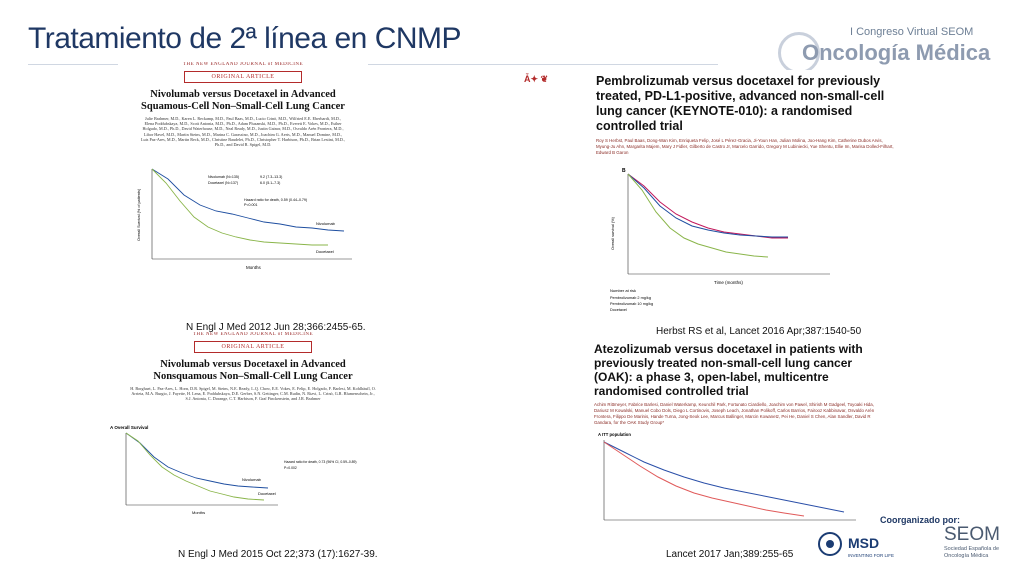 This screenshot has width=1024, height=576. Describe the element at coordinates (912, 32) in the screenshot. I see `congress-label: I Congreso Virtual SEOM` at that location.